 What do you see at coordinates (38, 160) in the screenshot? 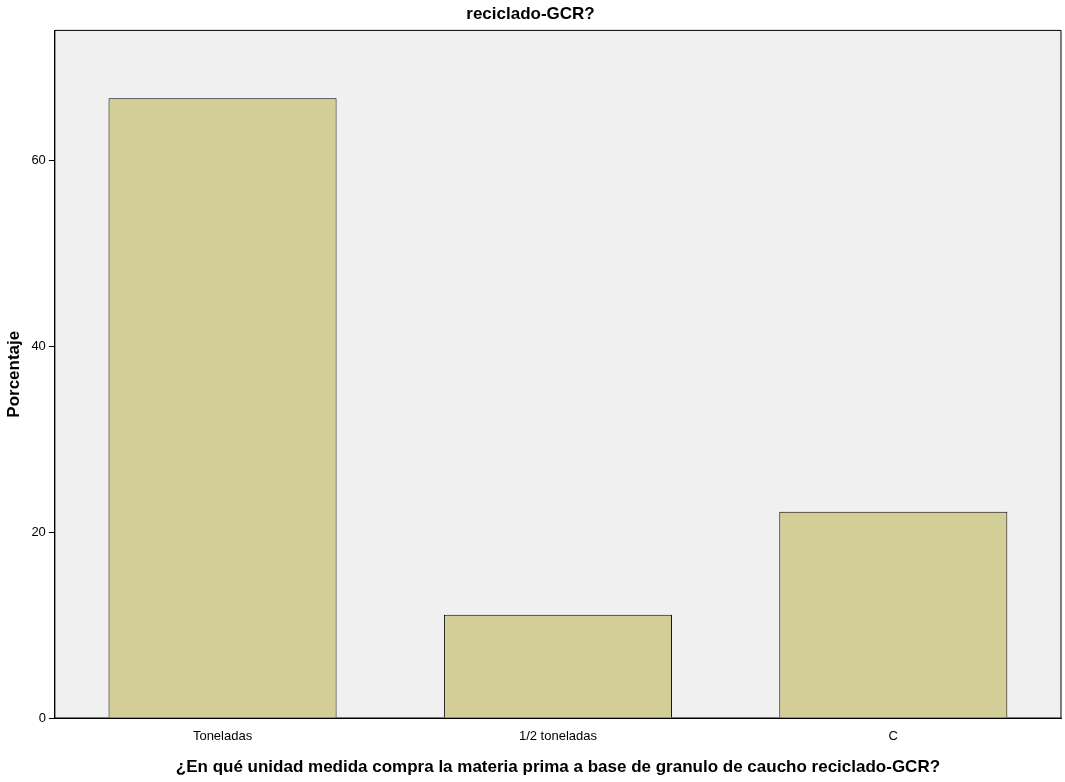
I see `y-tick-label: 60` at bounding box center [38, 160].